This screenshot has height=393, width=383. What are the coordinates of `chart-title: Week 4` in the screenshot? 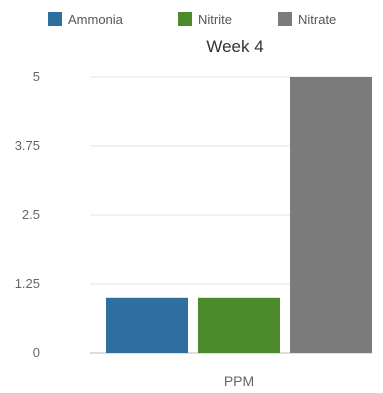 It's located at (234, 46).